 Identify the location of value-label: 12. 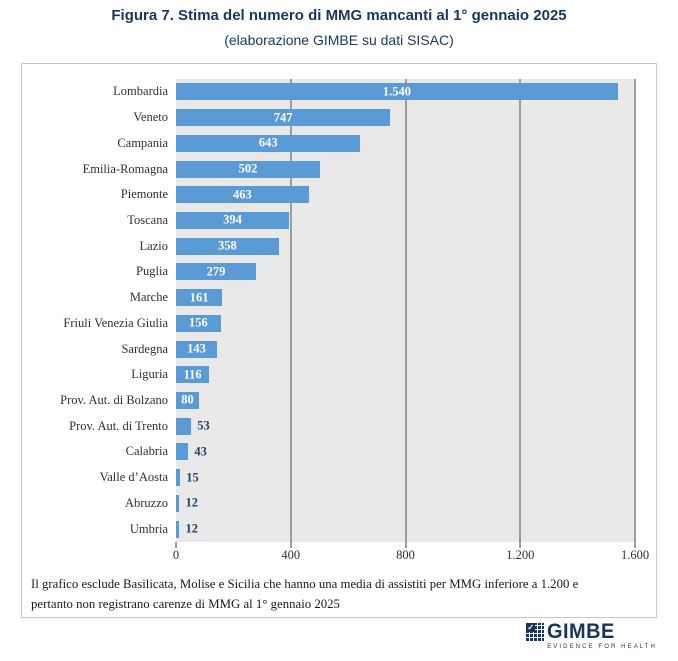
(191, 528).